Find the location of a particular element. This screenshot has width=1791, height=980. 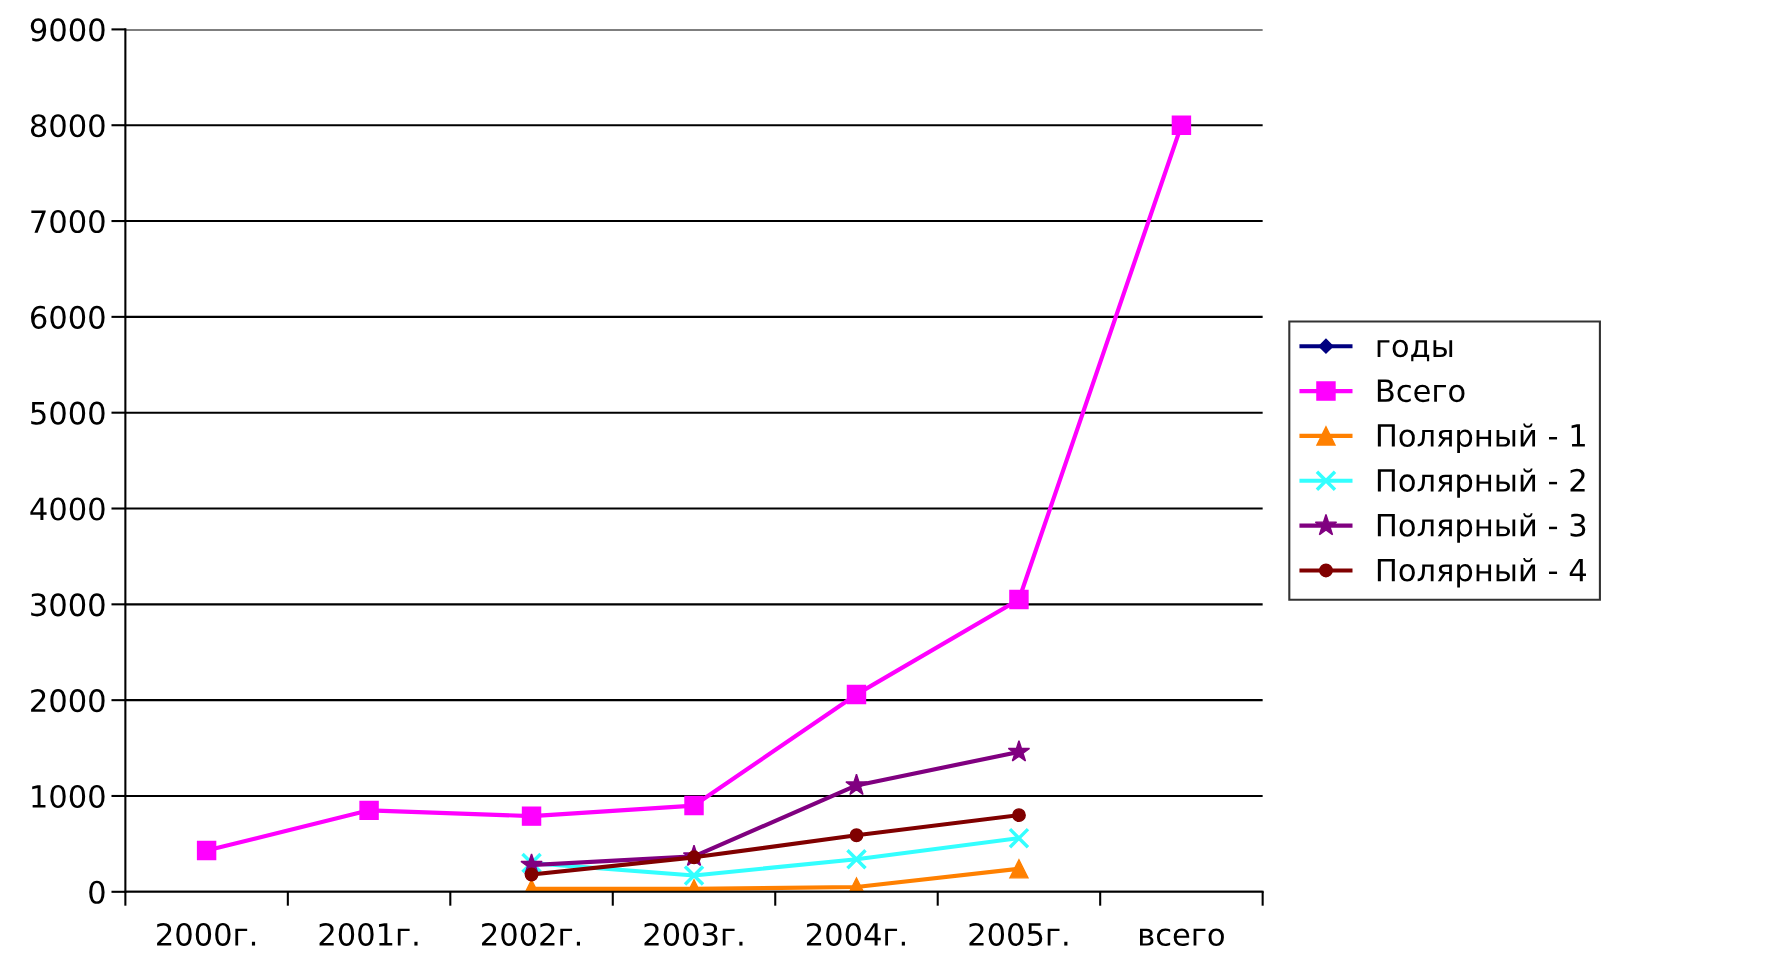

legend-label: Полярный - 3 is located at coordinates (1481, 528).